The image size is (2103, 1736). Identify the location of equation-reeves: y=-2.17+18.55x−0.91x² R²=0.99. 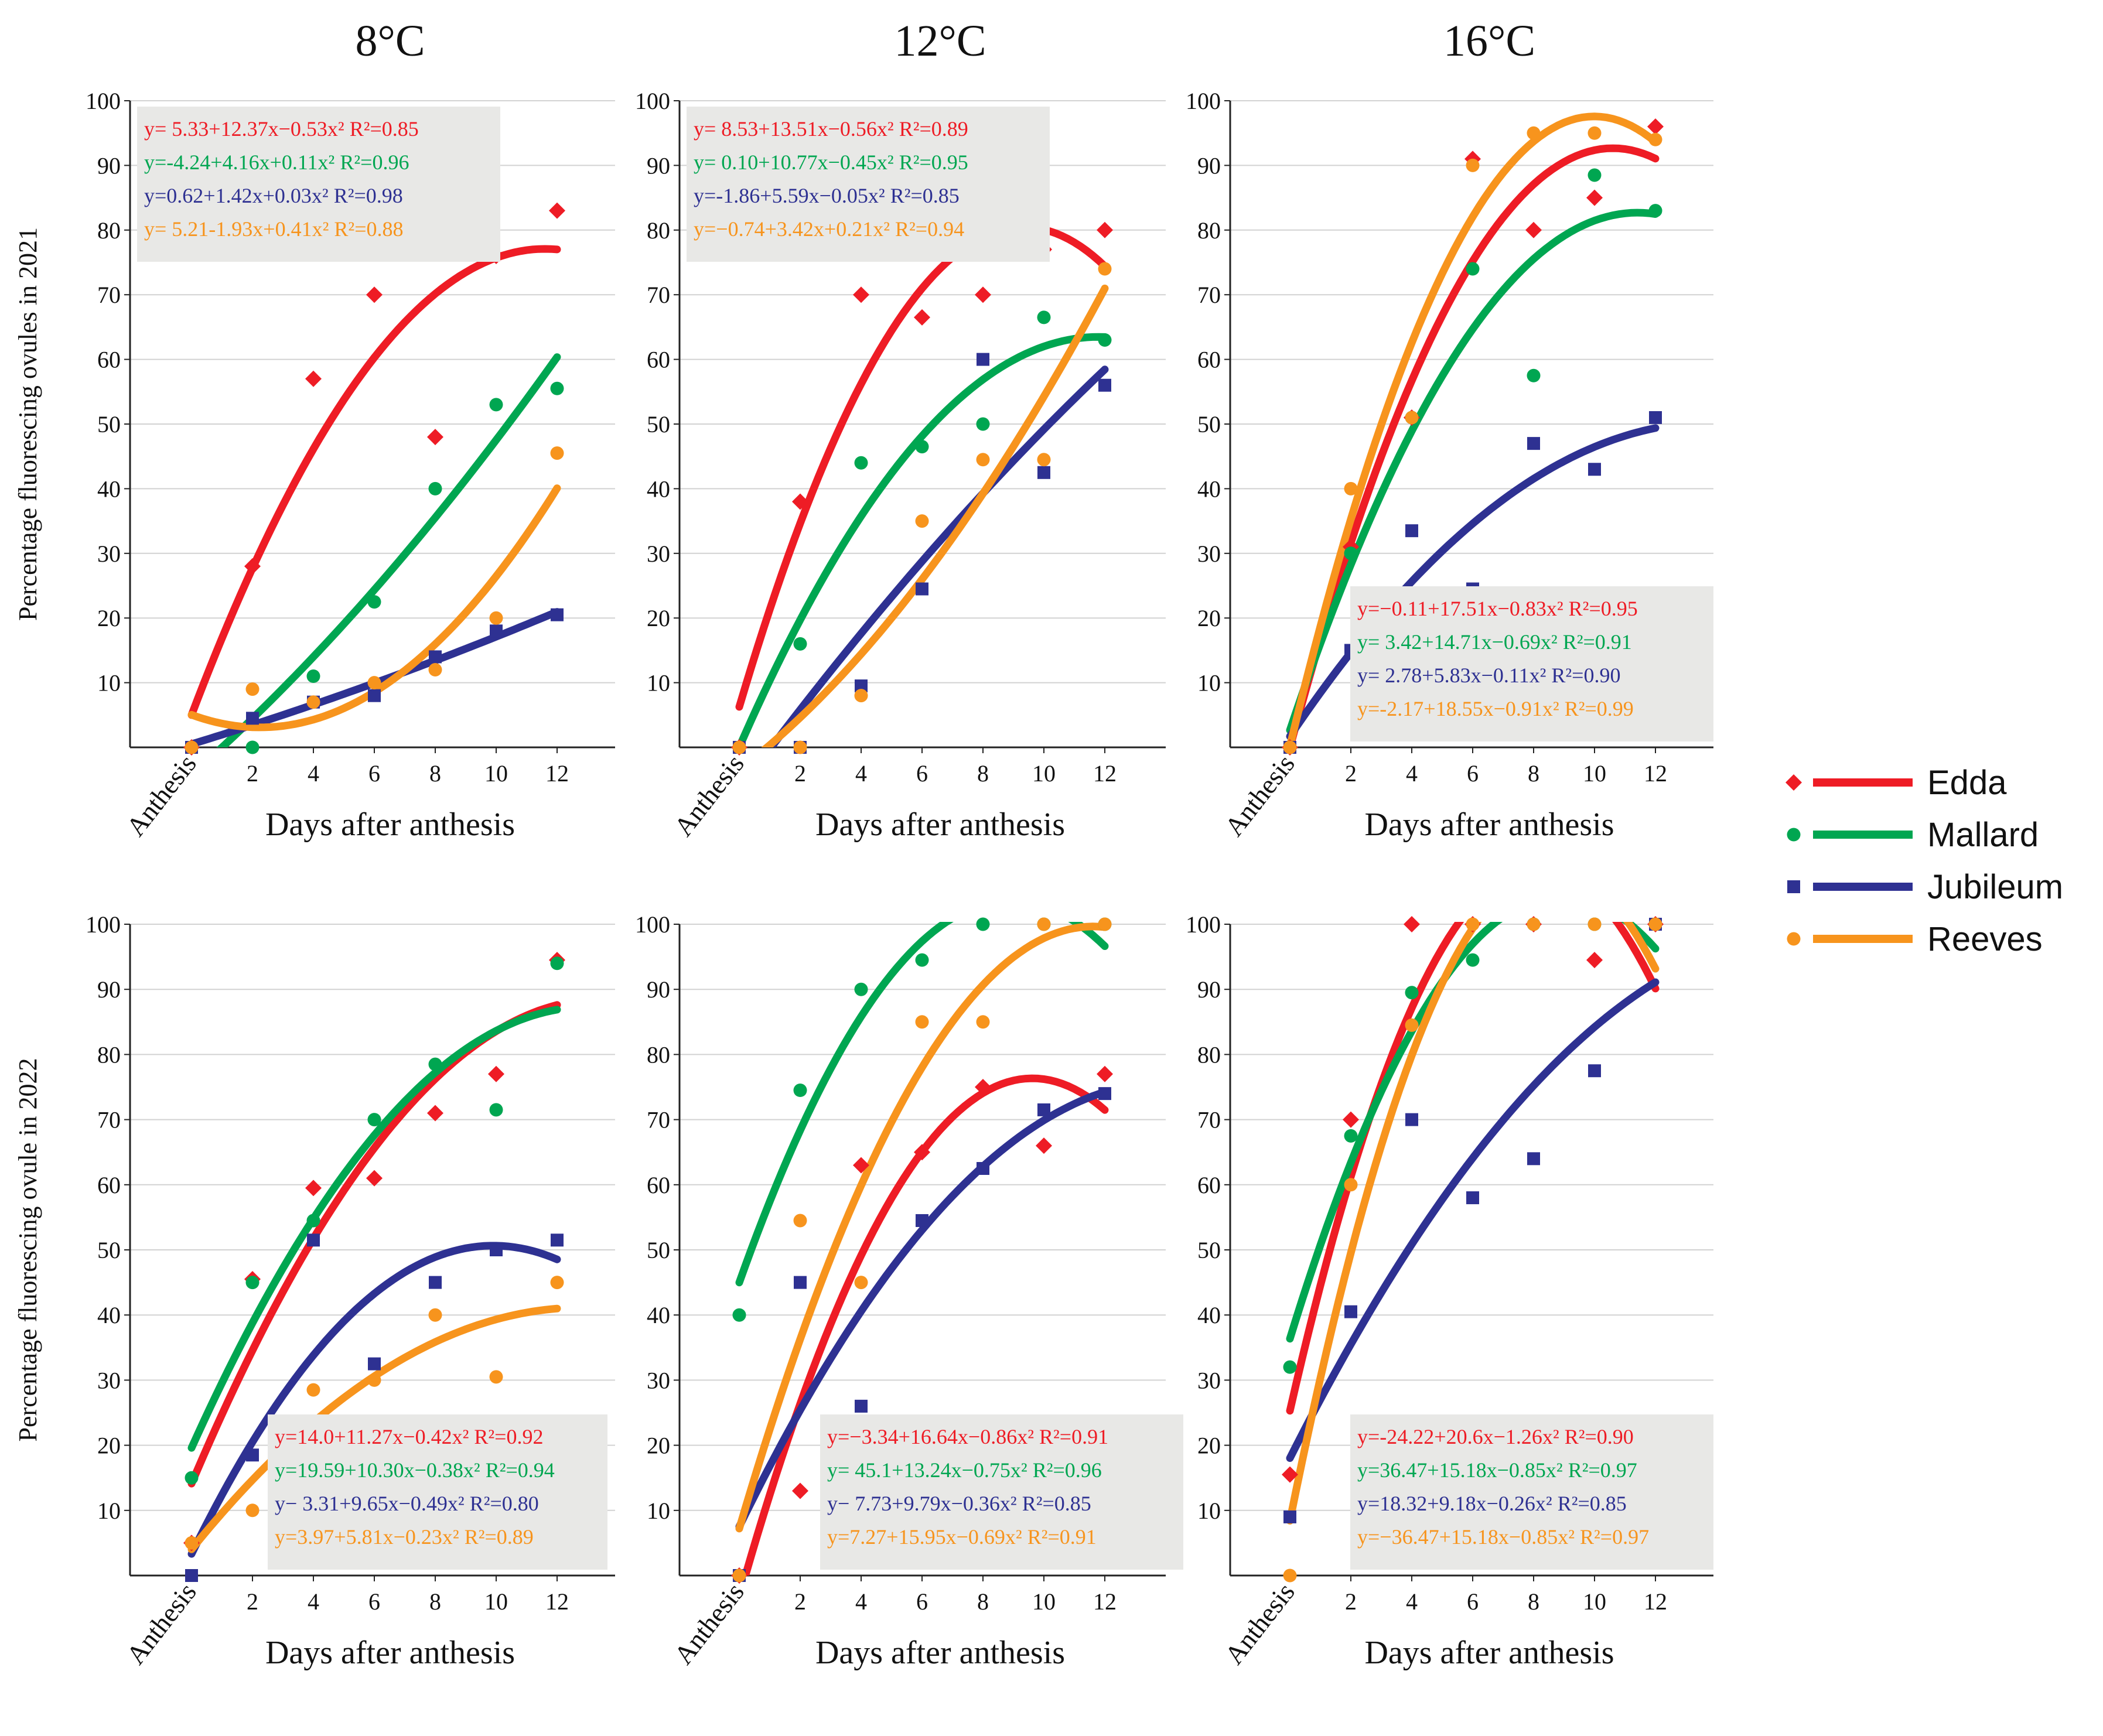
(1495, 708).